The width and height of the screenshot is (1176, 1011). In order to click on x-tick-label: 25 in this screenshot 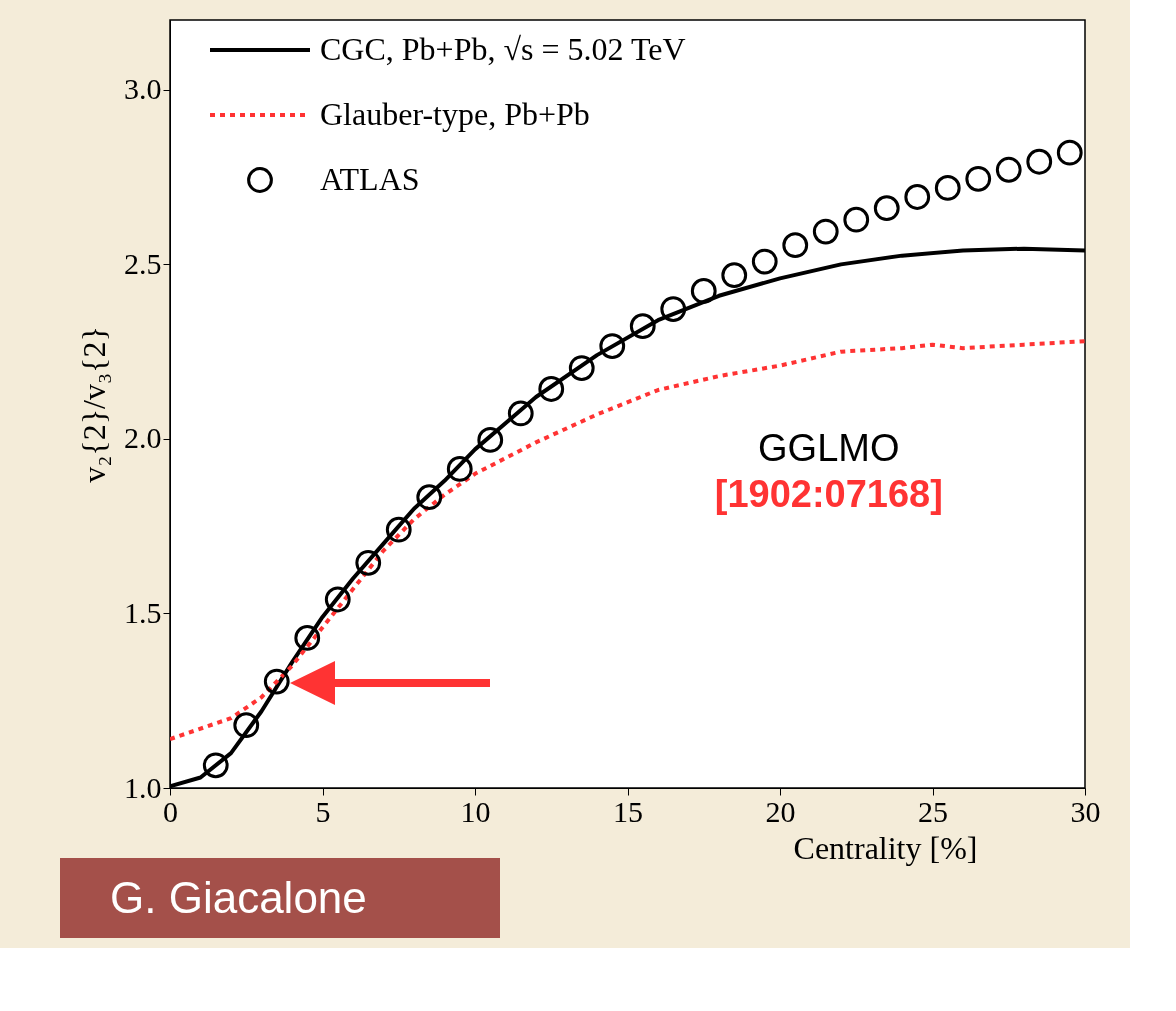, I will do `click(933, 811)`.